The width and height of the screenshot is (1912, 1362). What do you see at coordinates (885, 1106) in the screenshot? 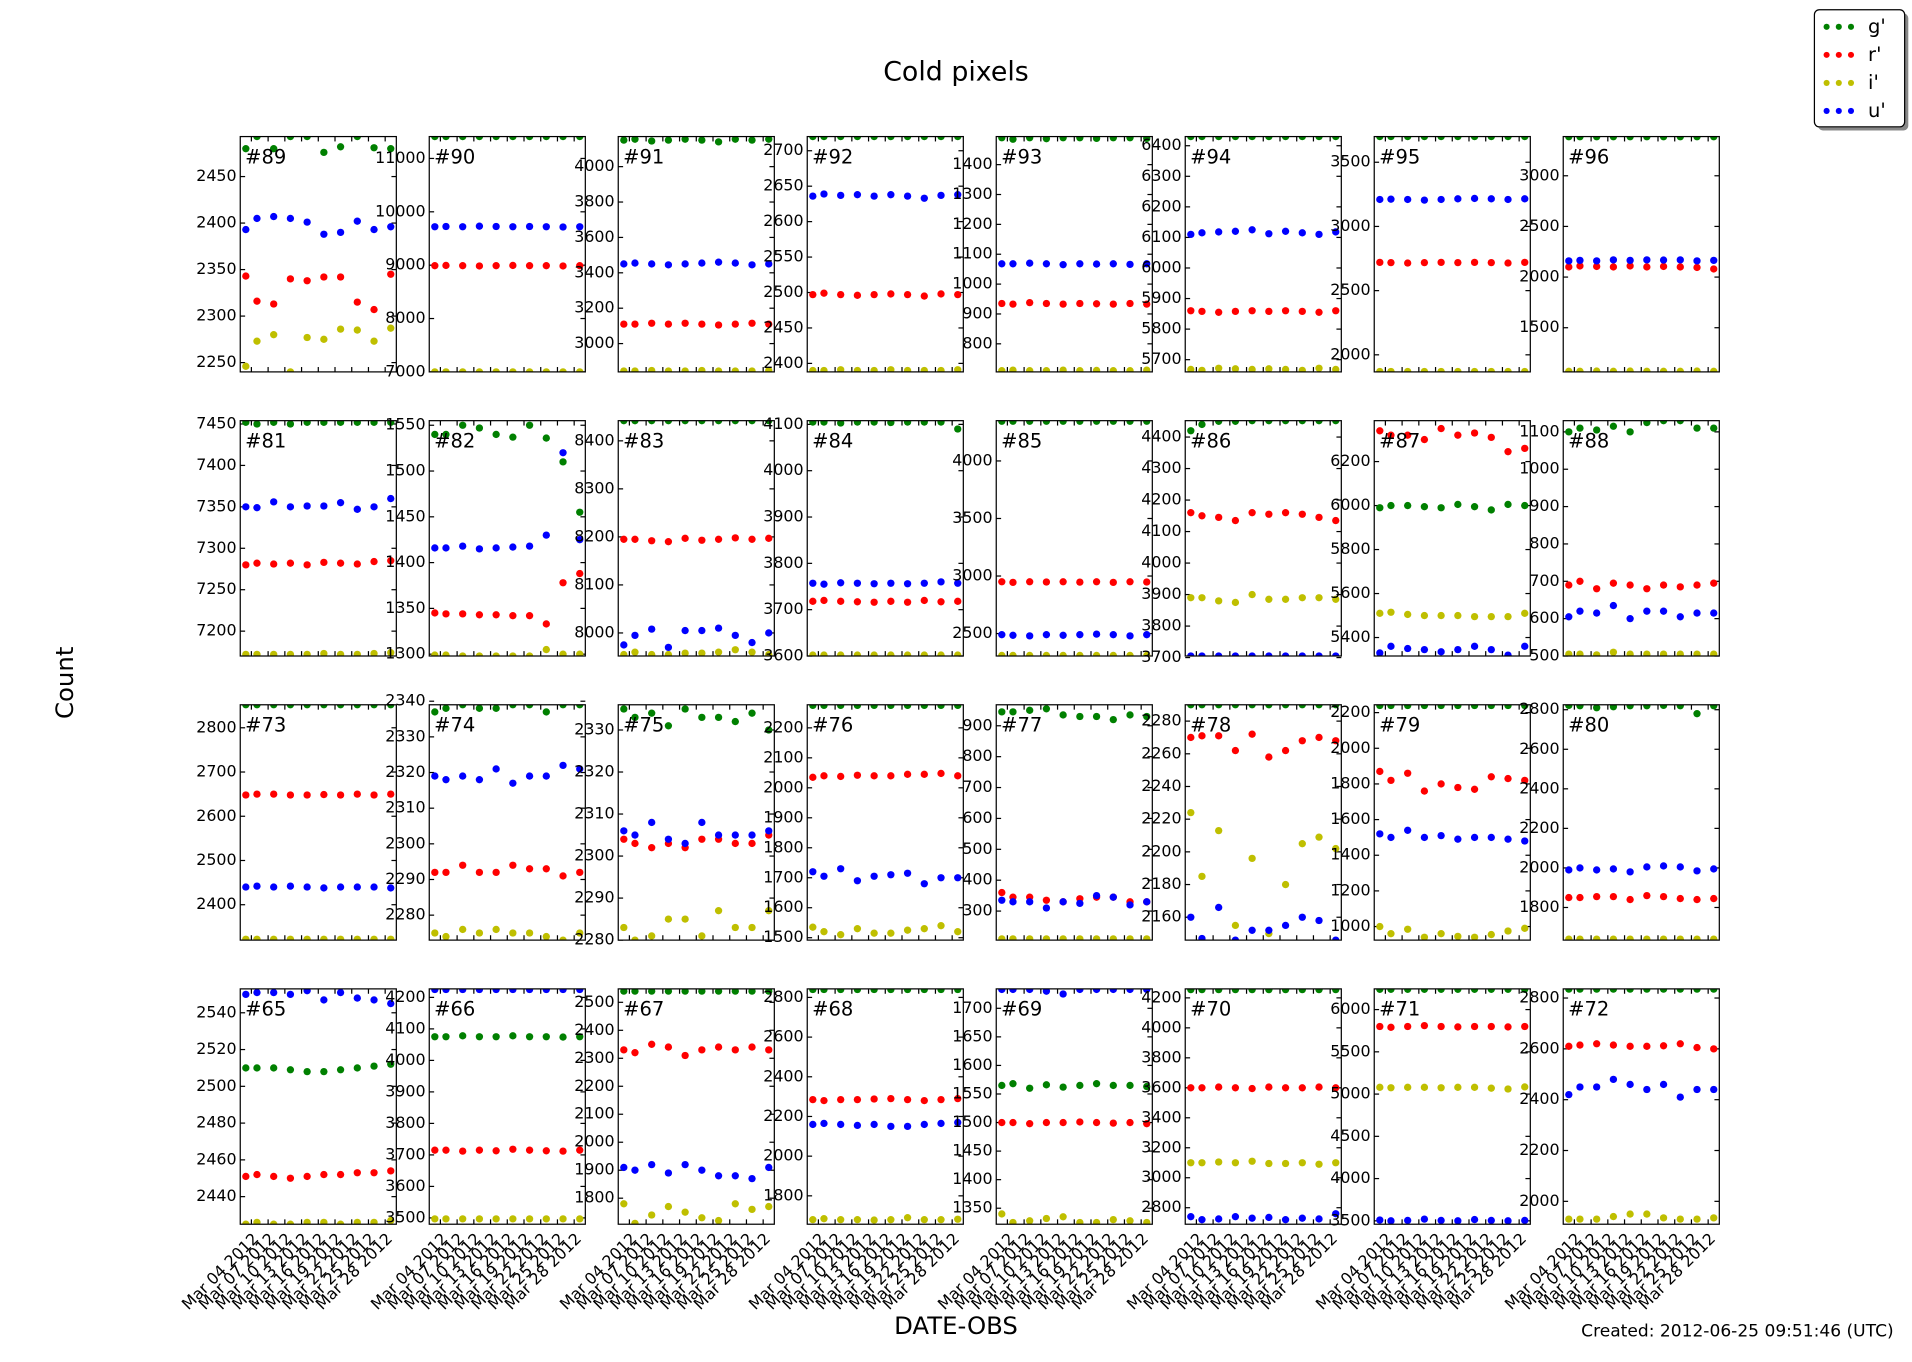
I see `points` at bounding box center [885, 1106].